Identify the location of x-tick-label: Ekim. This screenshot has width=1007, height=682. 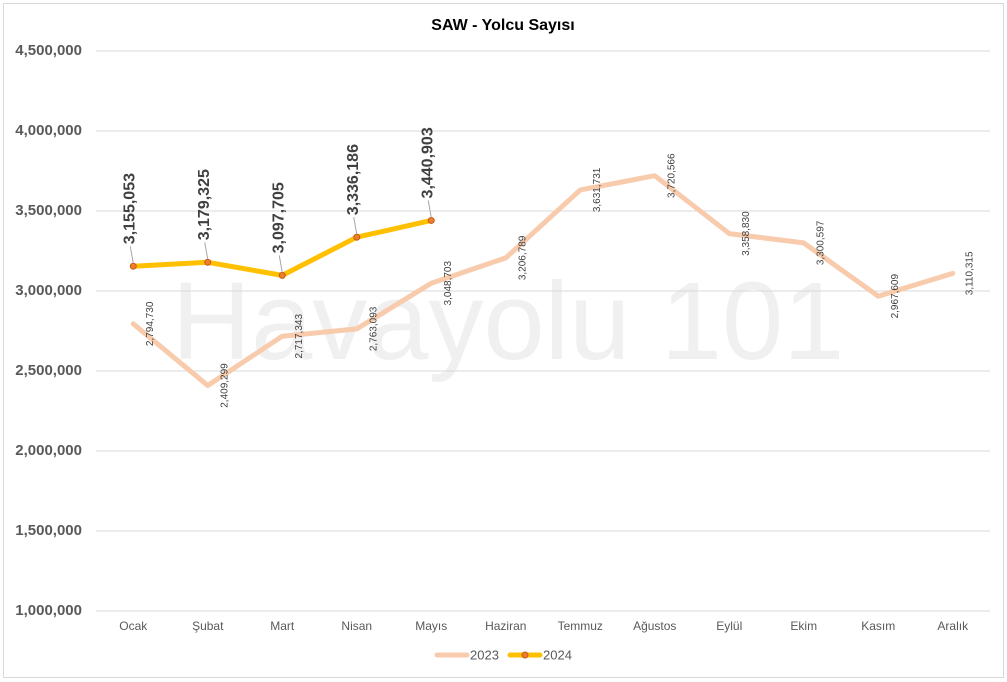
(803, 626).